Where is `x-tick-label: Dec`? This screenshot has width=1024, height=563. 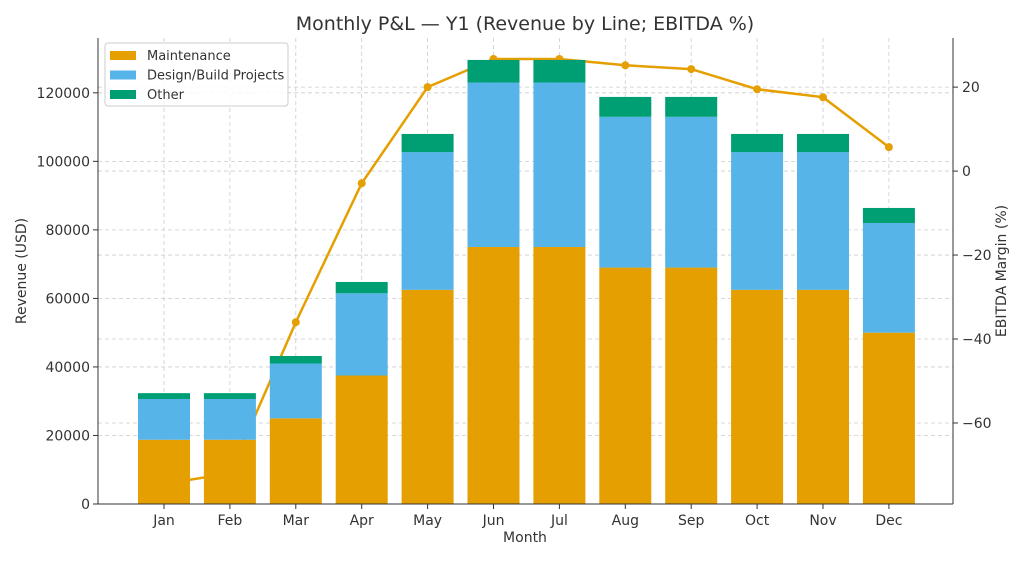 x-tick-label: Dec is located at coordinates (888, 521).